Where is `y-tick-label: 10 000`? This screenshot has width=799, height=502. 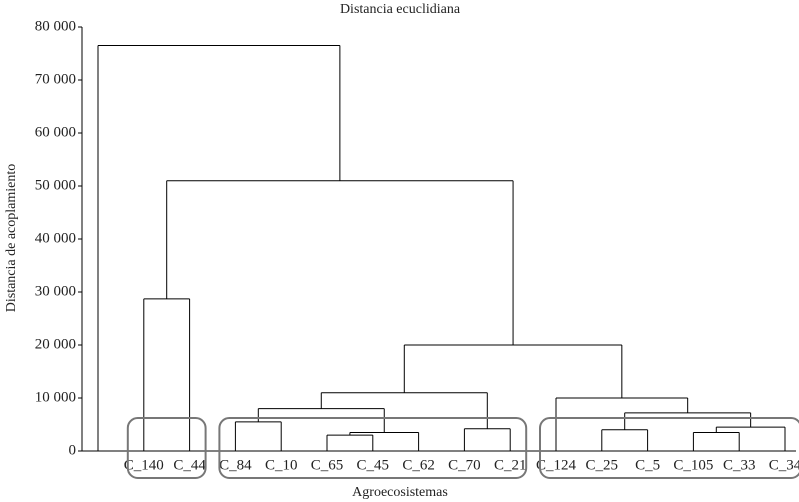 y-tick-label: 10 000 is located at coordinates (55, 397).